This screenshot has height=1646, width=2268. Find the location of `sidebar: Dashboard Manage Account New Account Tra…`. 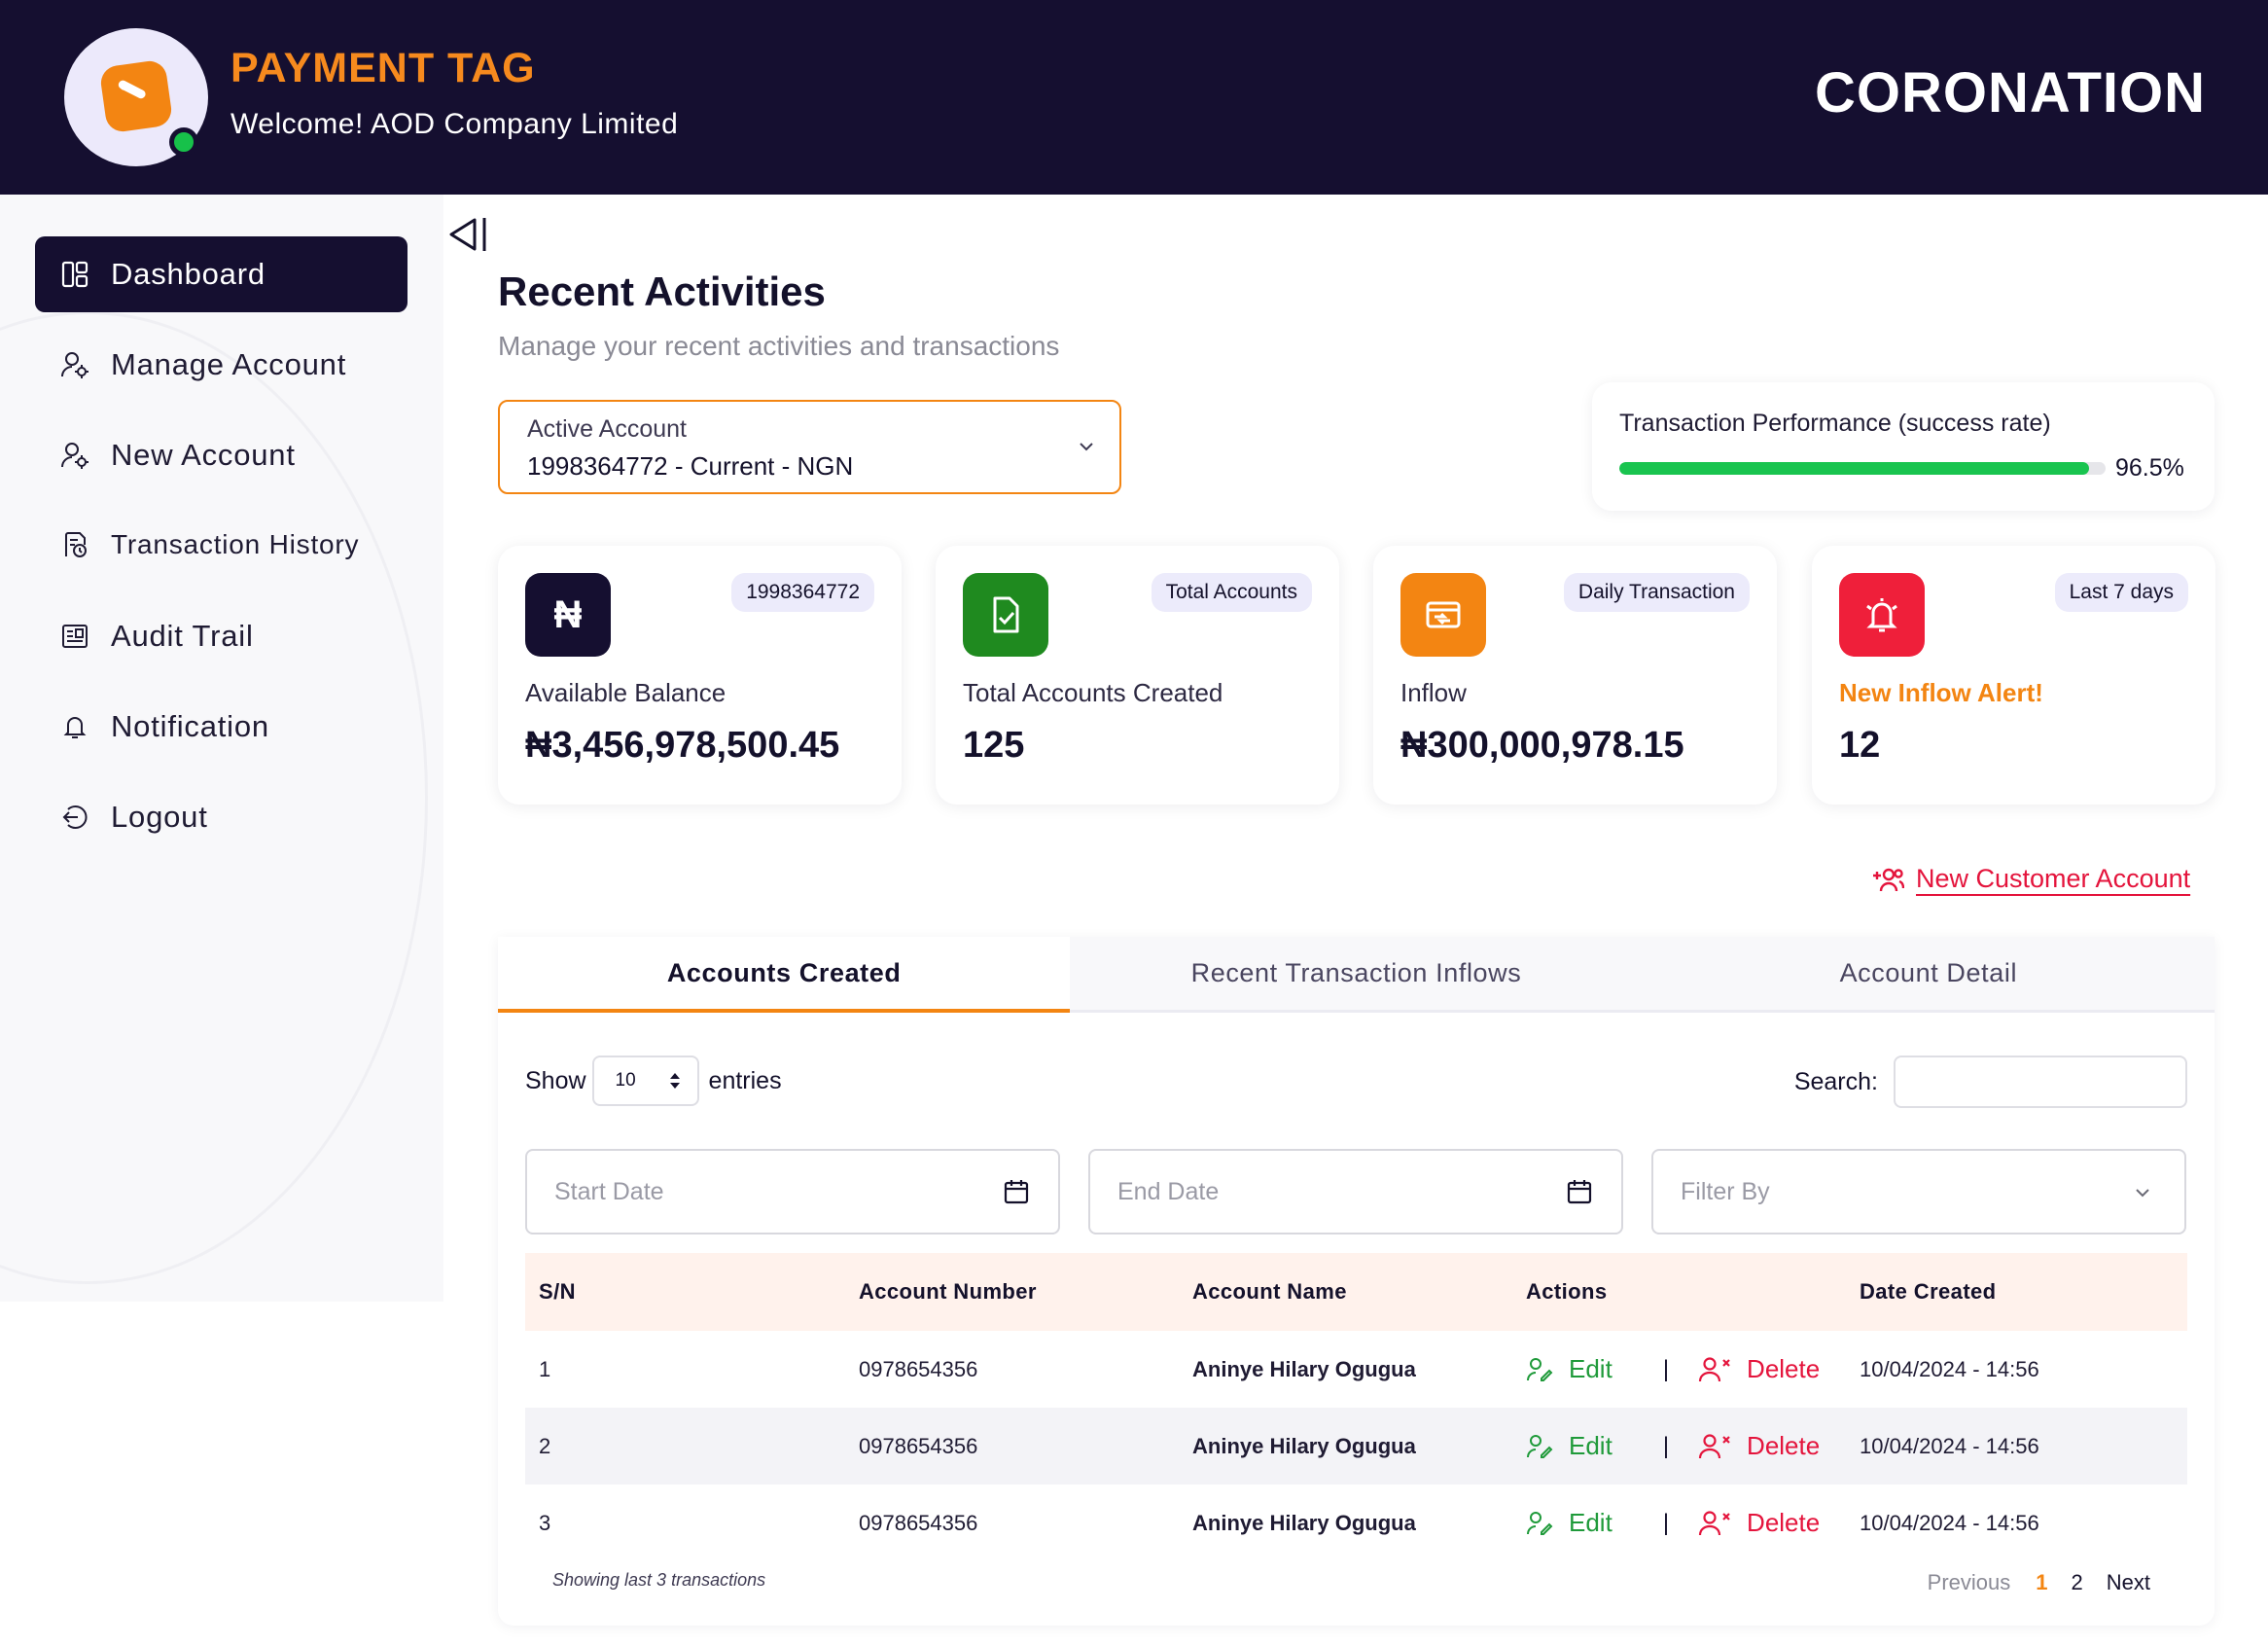

sidebar: Dashboard Manage Account New Account Tra… is located at coordinates (221, 748).